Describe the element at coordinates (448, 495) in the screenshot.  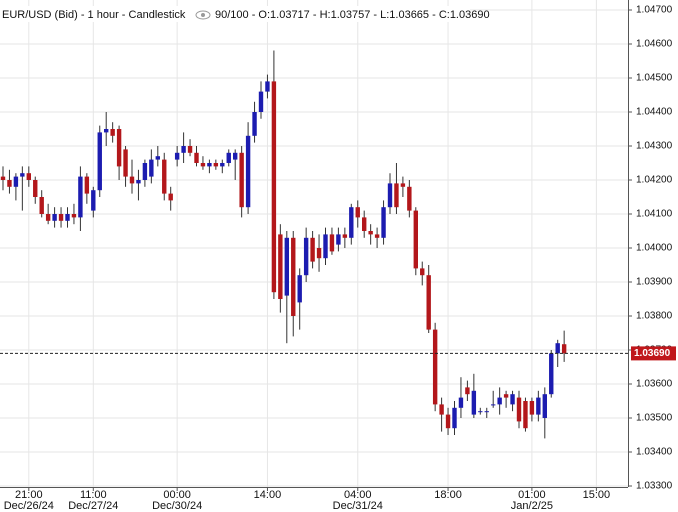
I see `x-tick-label: 18:00` at that location.